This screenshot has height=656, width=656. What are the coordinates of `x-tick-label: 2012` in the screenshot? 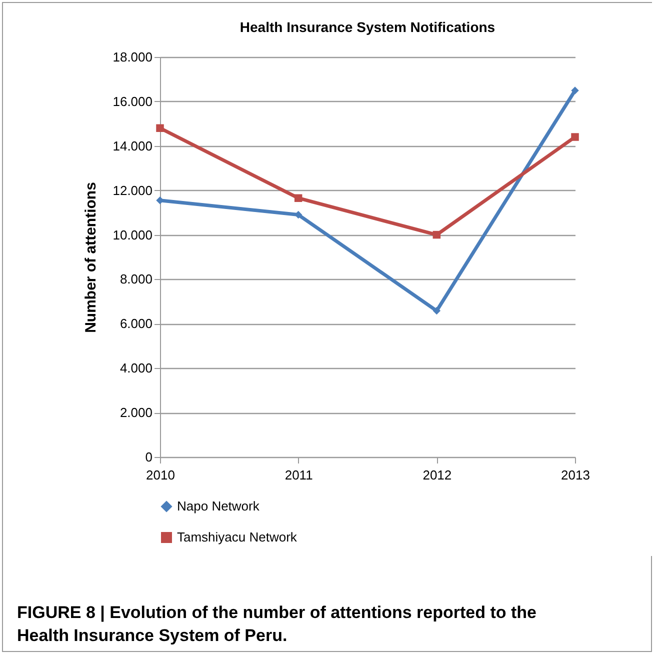 It's located at (437, 475).